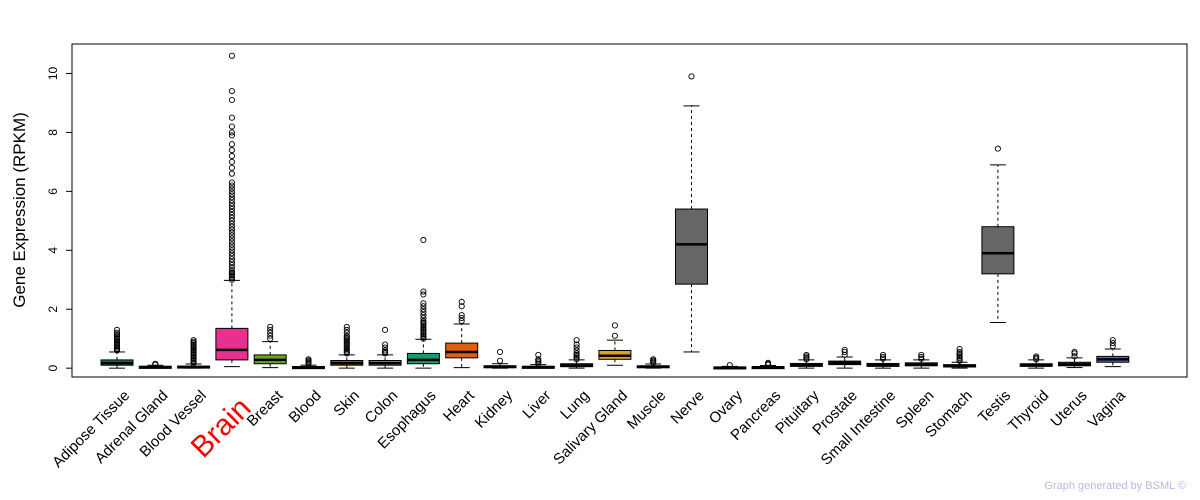 This screenshot has width=1200, height=500. I want to click on x-tick-label: Uterus, so click(1068, 408).